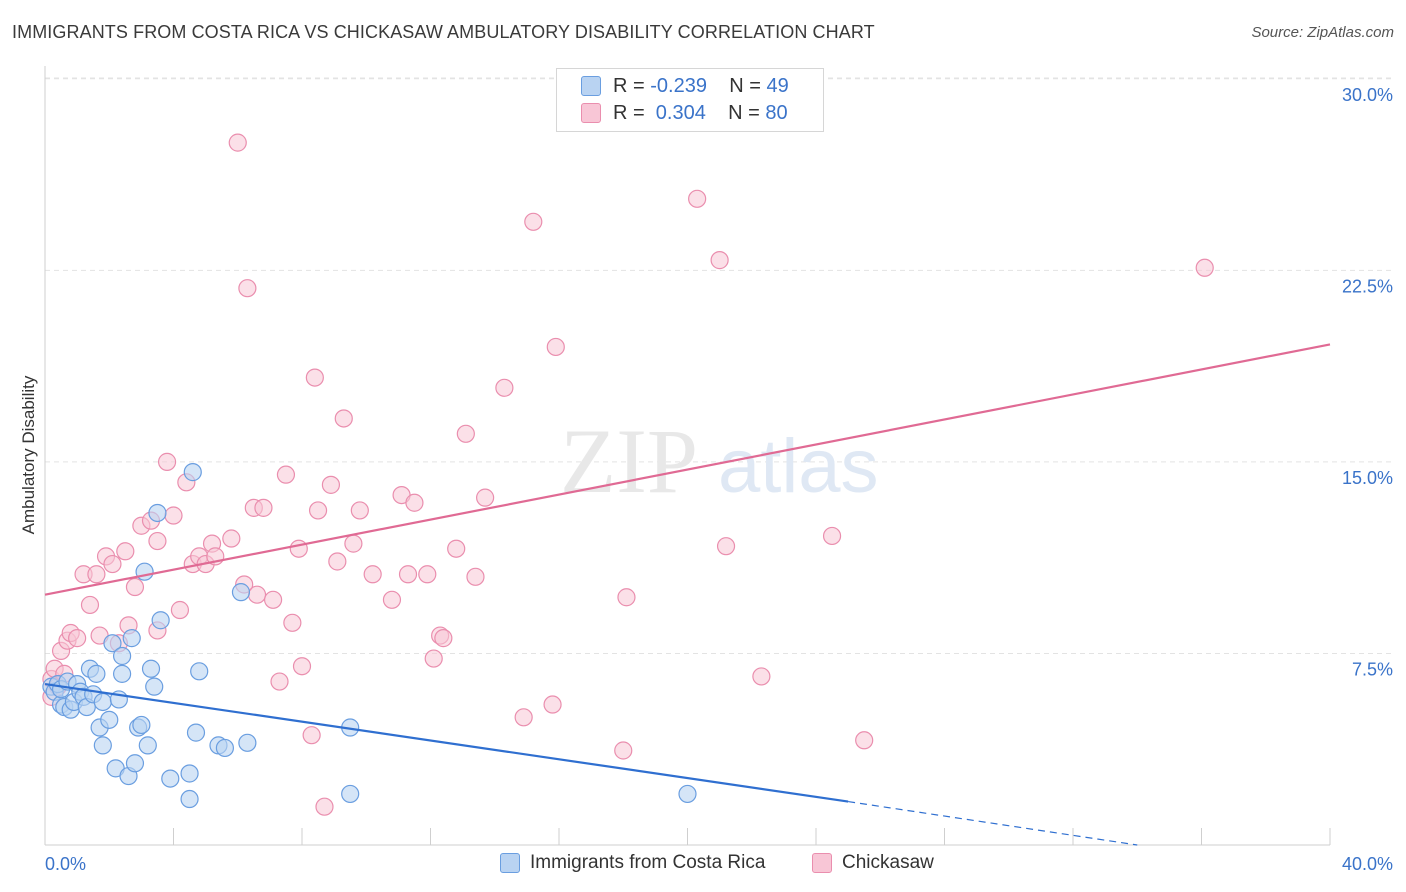 The height and width of the screenshot is (892, 1406). I want to click on series-label-costa-rica: Immigrants from Costa Rica, so click(648, 862).